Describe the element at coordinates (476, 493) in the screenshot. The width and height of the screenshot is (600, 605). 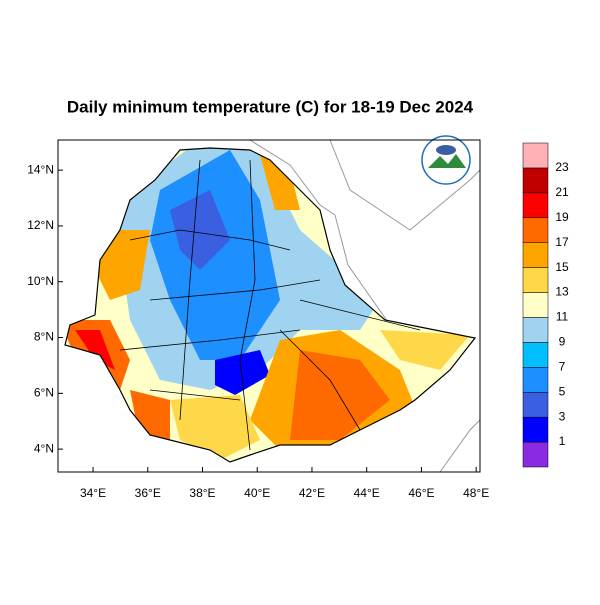
I see `x-tick-label: 48°E` at that location.